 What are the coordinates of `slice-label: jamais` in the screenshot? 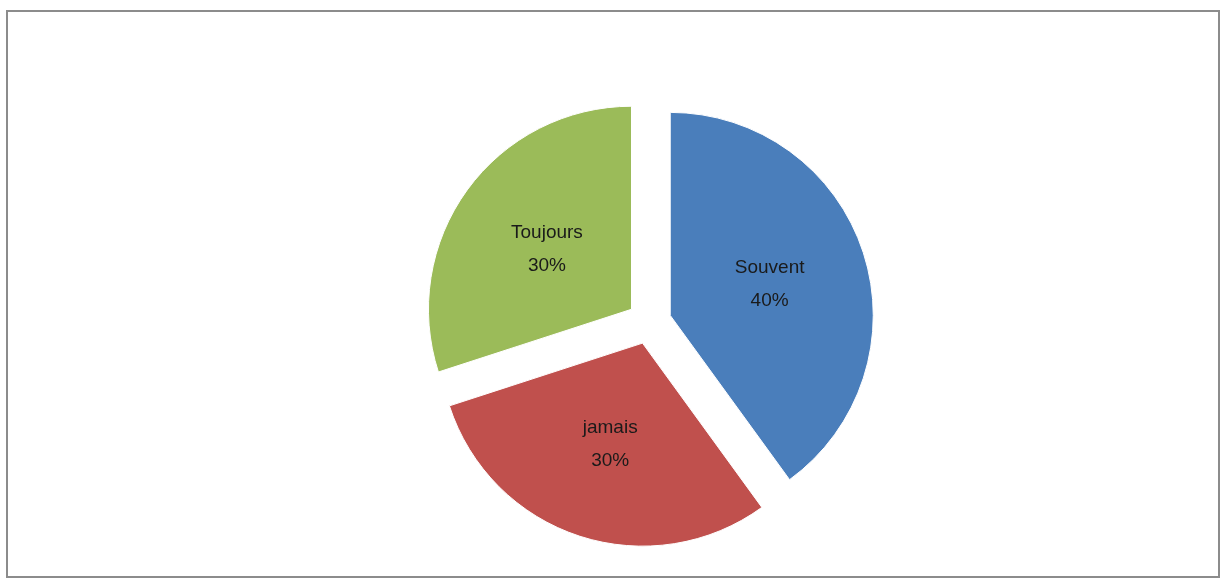 It's located at (609, 426).